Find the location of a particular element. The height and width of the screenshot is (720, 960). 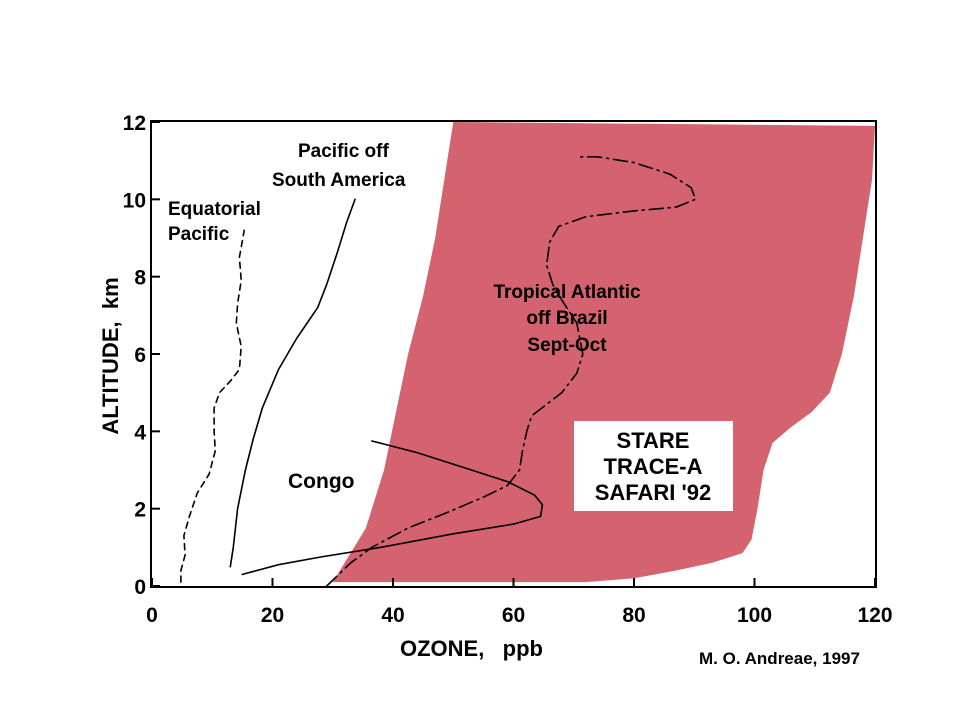

campaign-box-line-3: SAFARI '92 is located at coordinates (653, 492).